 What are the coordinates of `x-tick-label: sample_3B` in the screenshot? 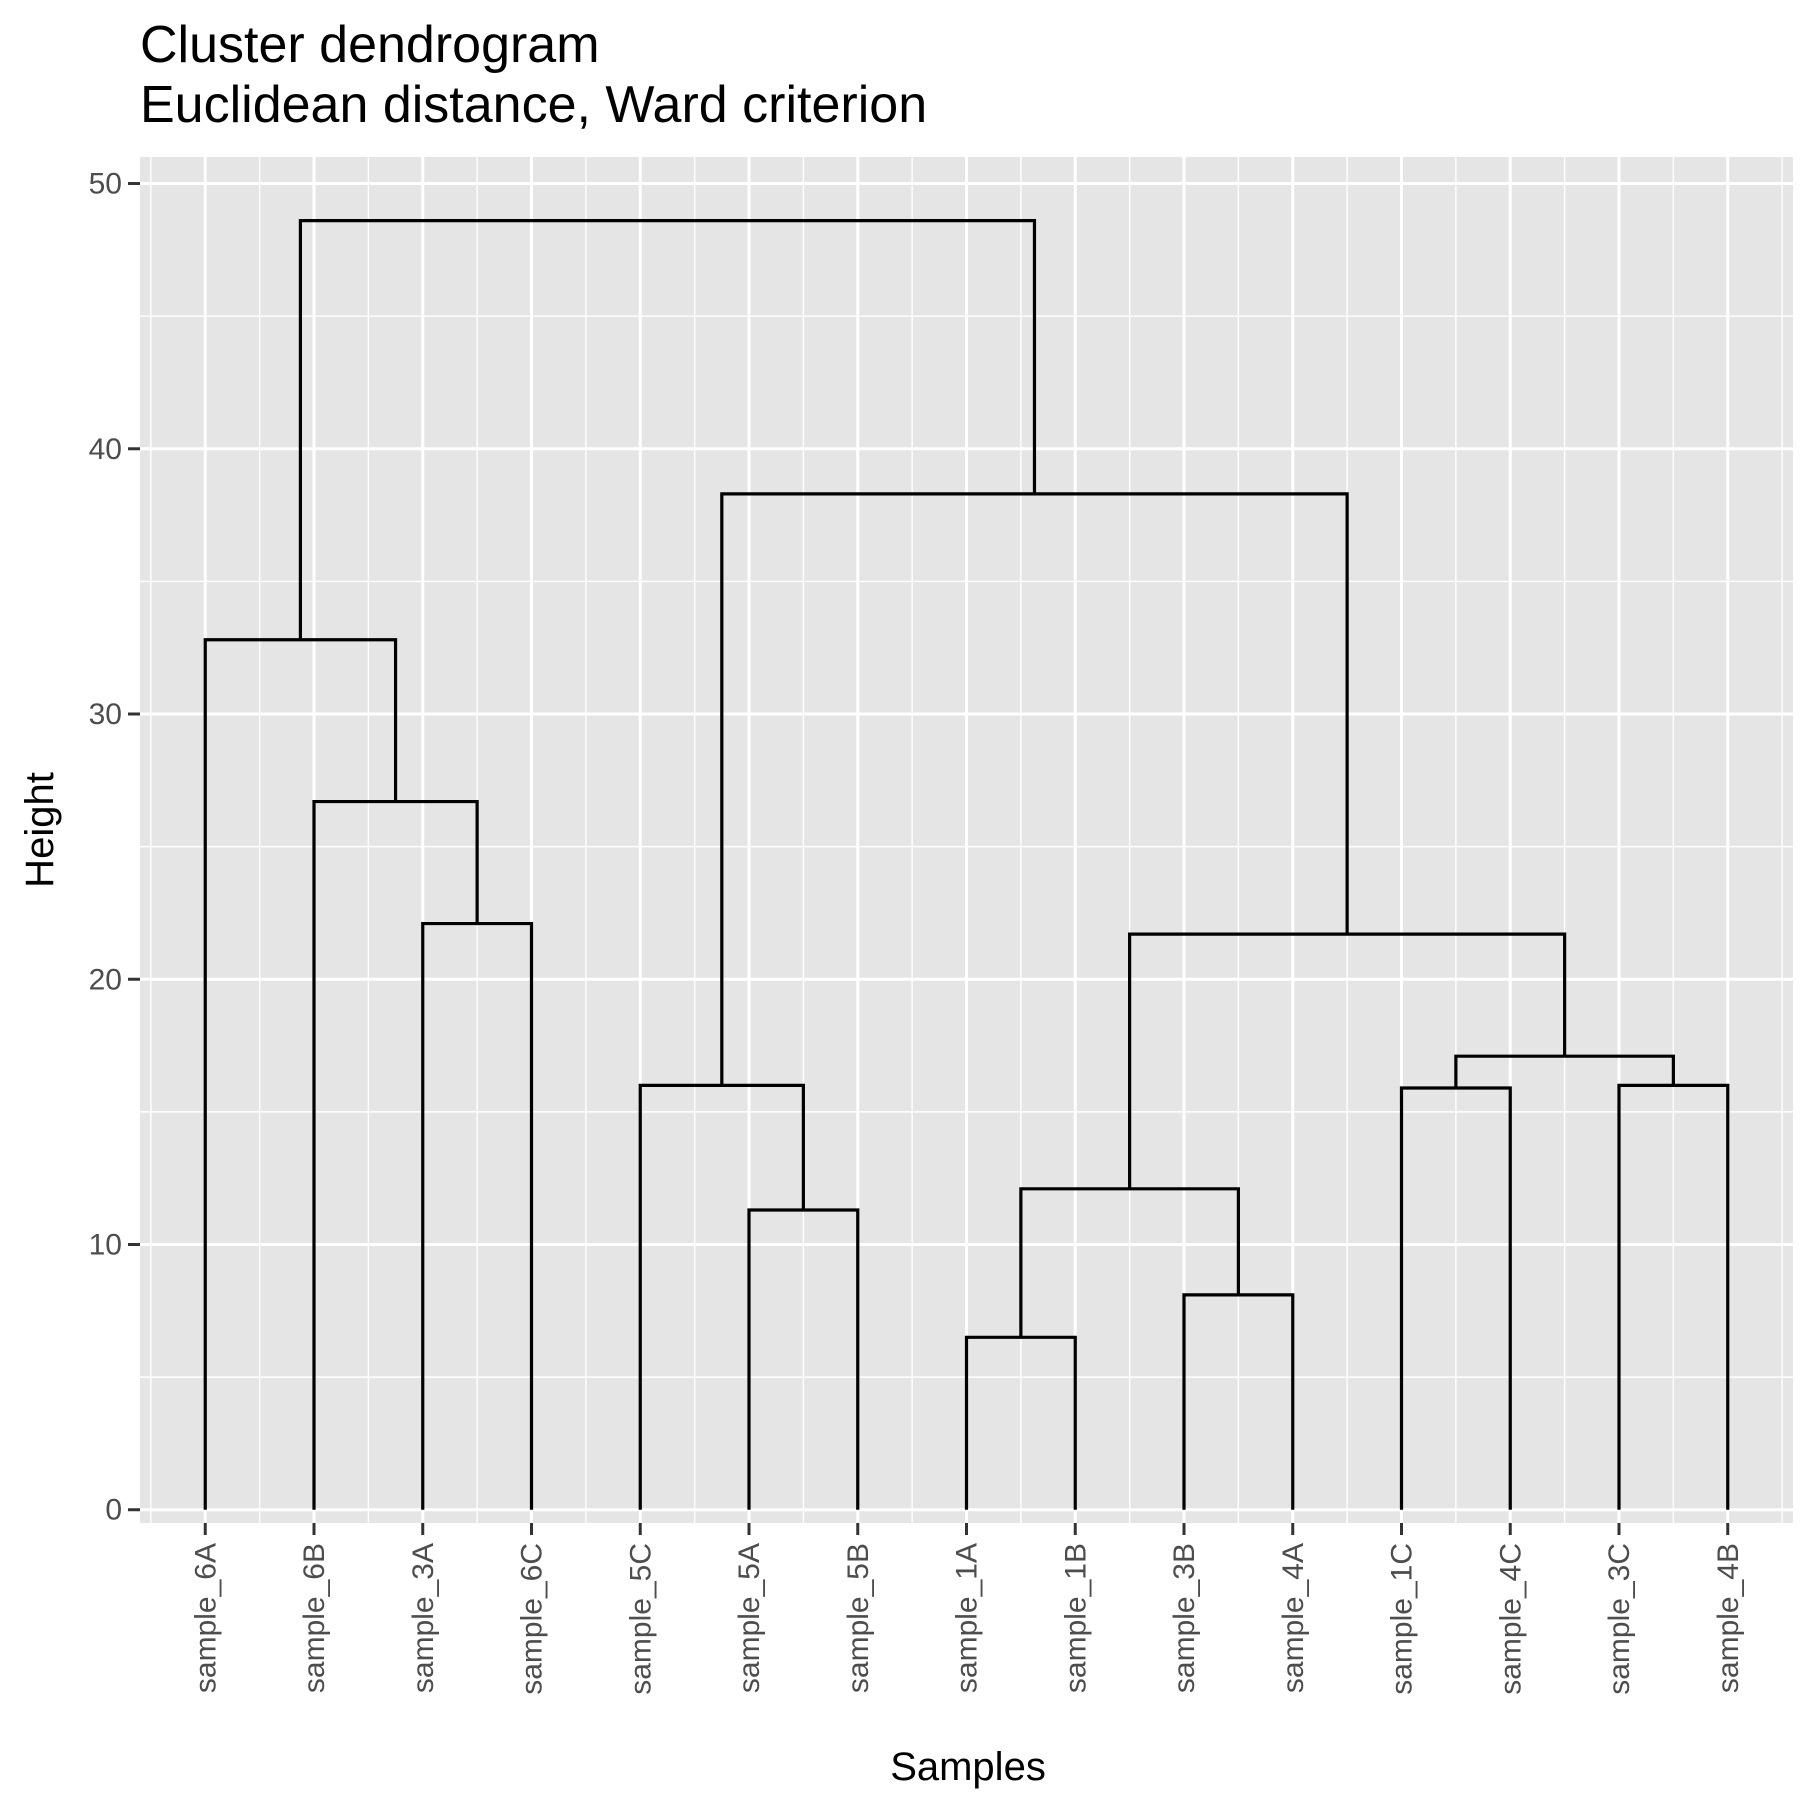 It's located at (1184, 1618).